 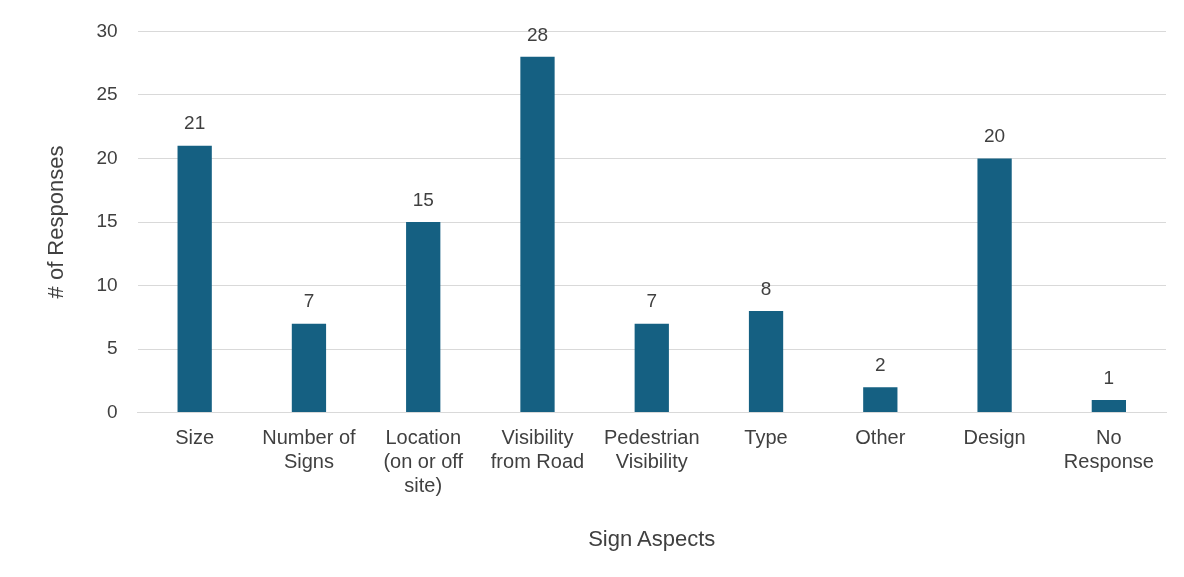 What do you see at coordinates (537, 449) in the screenshot?
I see `x-tick-label: Visibility from Road` at bounding box center [537, 449].